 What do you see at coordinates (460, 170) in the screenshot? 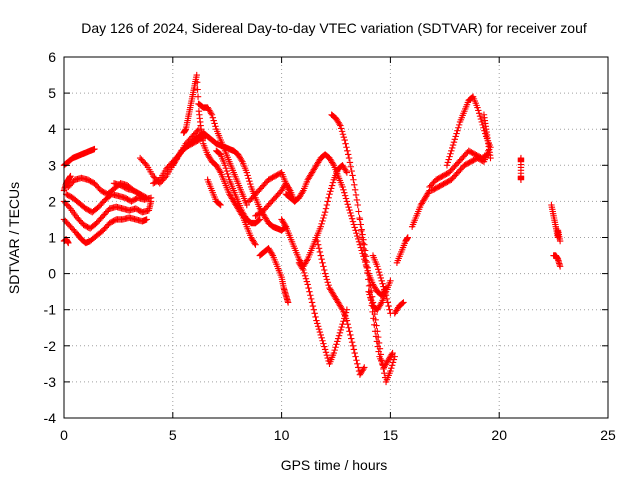
I see `series-arc31` at bounding box center [460, 170].